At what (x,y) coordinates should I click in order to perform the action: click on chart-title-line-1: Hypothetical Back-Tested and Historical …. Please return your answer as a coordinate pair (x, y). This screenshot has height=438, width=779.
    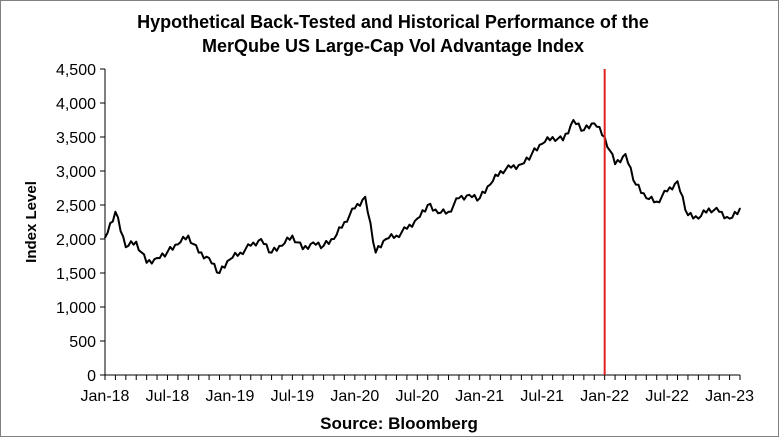
    Looking at the image, I should click on (393, 22).